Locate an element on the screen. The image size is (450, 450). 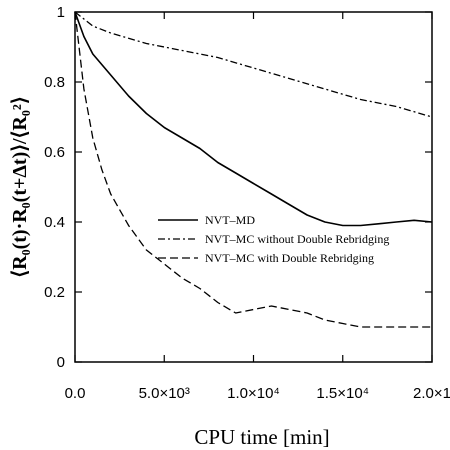
legend-label-2: NVT–MC with Double Rebridging is located at coordinates (289, 258).